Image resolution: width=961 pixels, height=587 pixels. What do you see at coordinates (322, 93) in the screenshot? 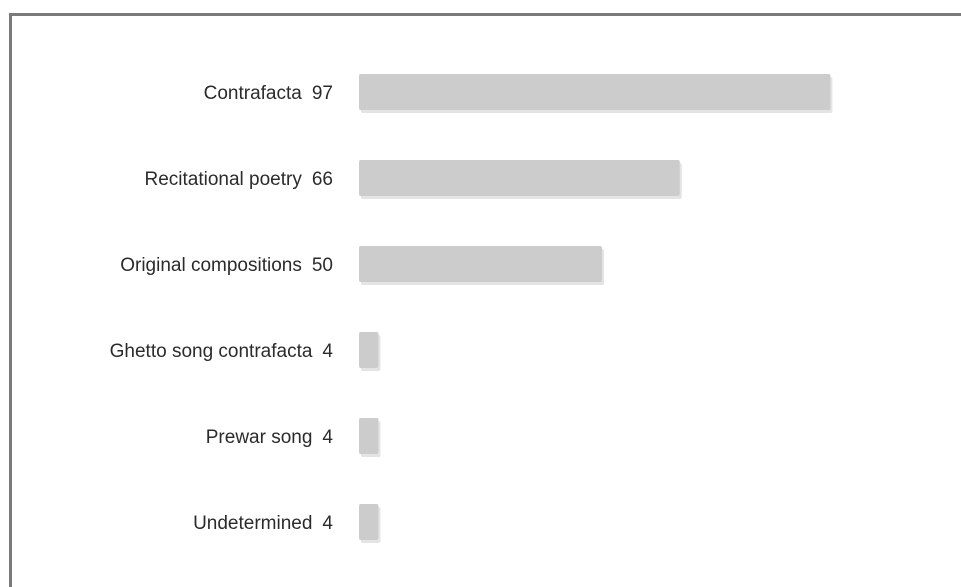
I see `value-label-contrafacta: 97` at bounding box center [322, 93].